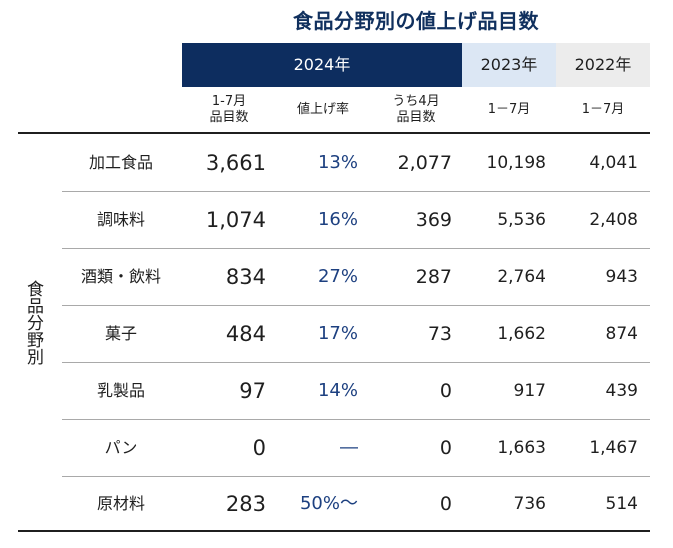  Describe the element at coordinates (416, 101) in the screenshot. I see `subheader-april-line1: うち4月` at that location.